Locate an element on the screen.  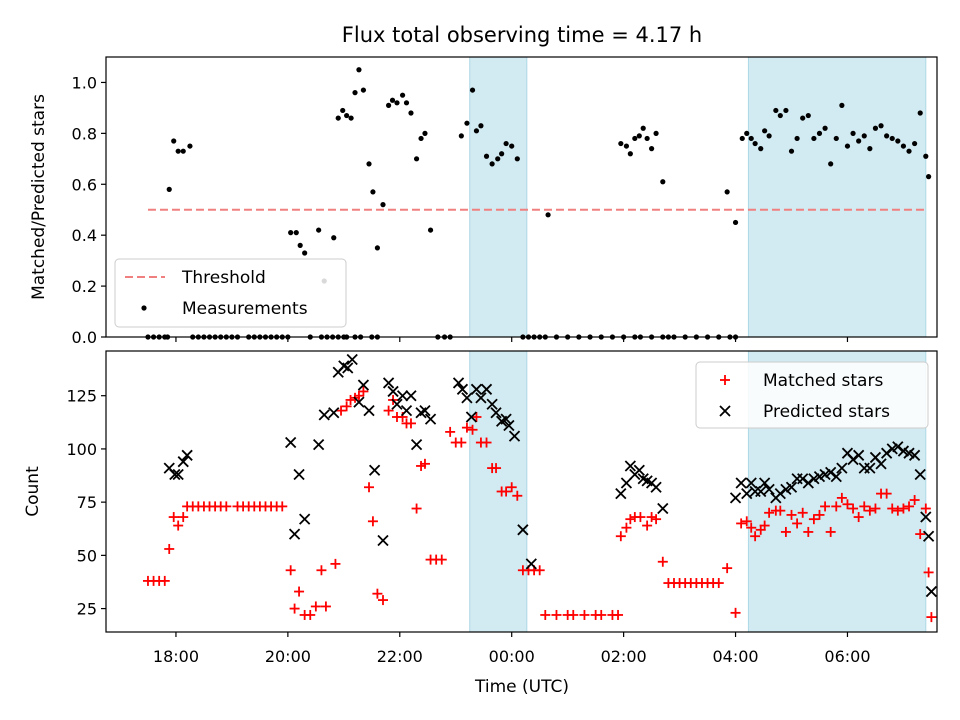
legend-label: Predicted stars is located at coordinates (826, 412).